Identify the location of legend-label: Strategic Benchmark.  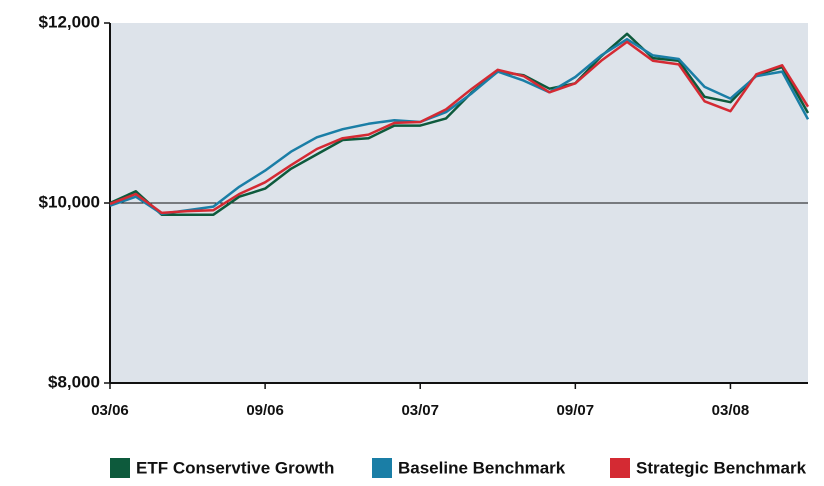
(721, 467).